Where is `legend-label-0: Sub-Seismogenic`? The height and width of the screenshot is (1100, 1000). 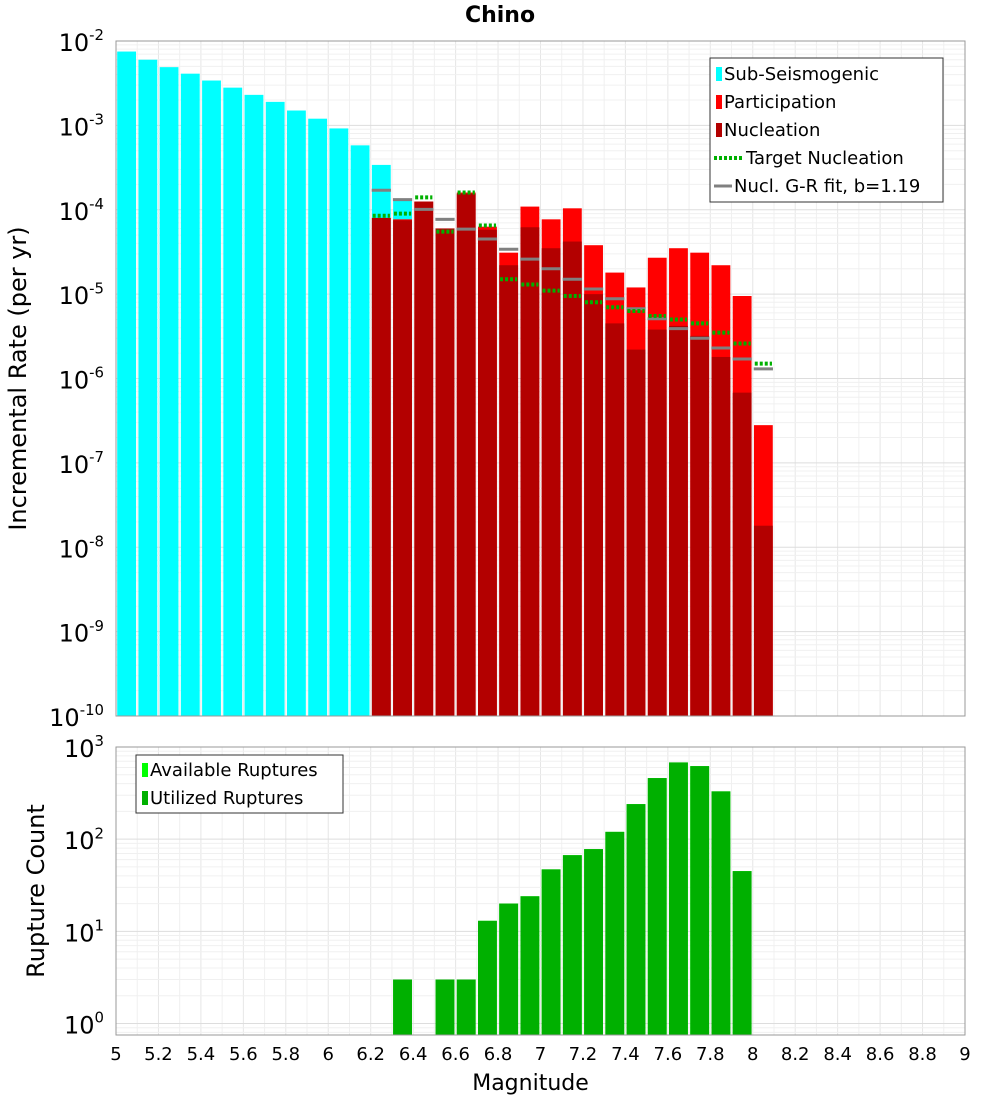 legend-label-0: Sub-Seismogenic is located at coordinates (801, 74).